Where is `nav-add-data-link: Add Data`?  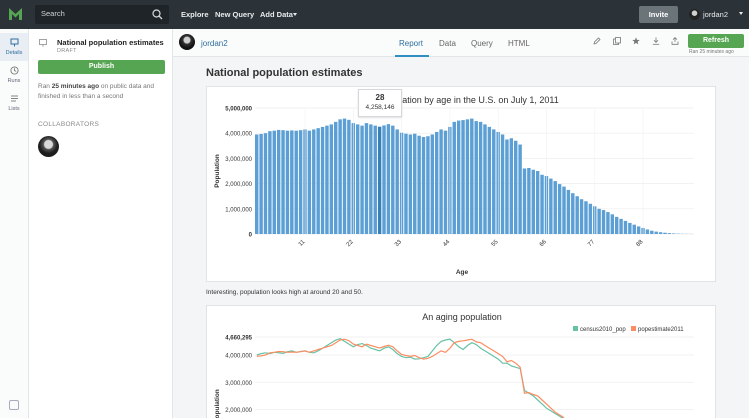
nav-add-data-link: Add Data is located at coordinates (276, 14).